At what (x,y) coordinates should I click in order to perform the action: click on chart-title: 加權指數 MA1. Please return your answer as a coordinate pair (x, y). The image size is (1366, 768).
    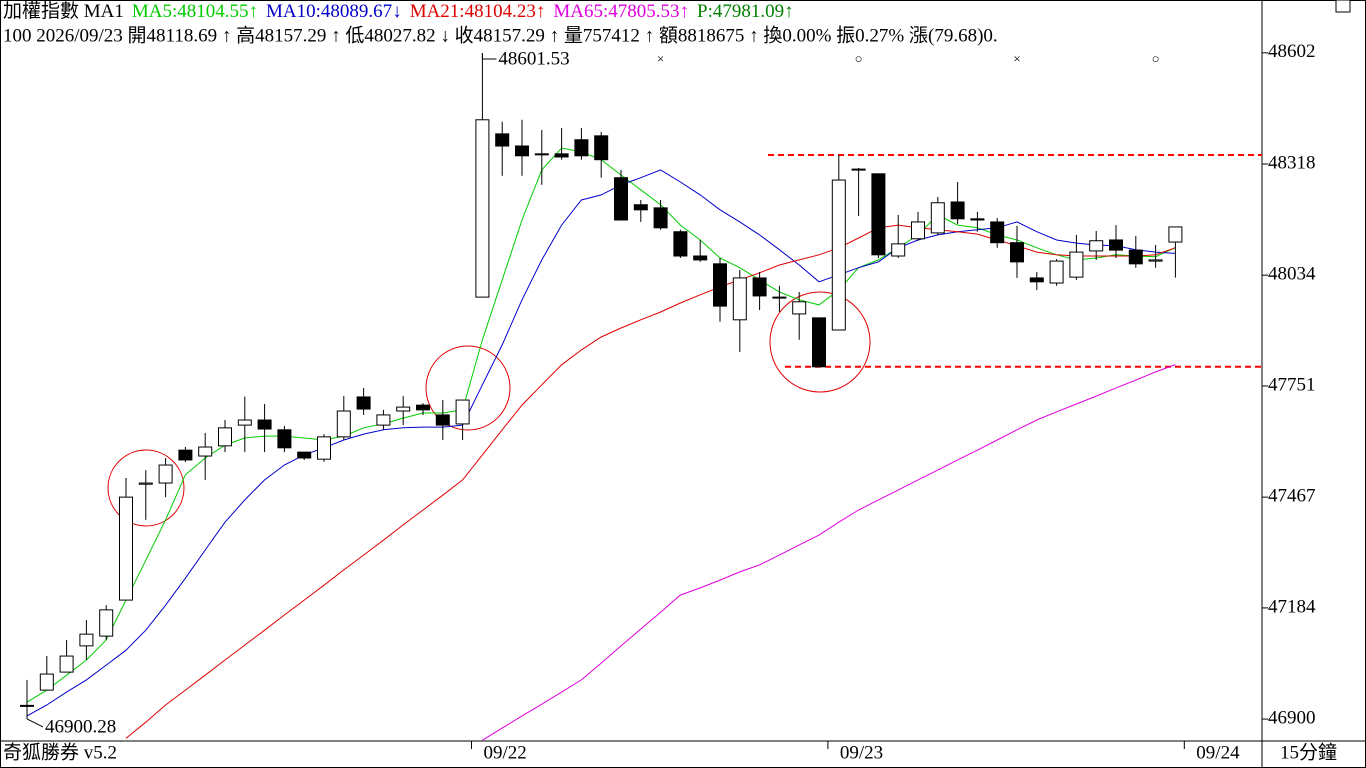
    Looking at the image, I should click on (63, 11).